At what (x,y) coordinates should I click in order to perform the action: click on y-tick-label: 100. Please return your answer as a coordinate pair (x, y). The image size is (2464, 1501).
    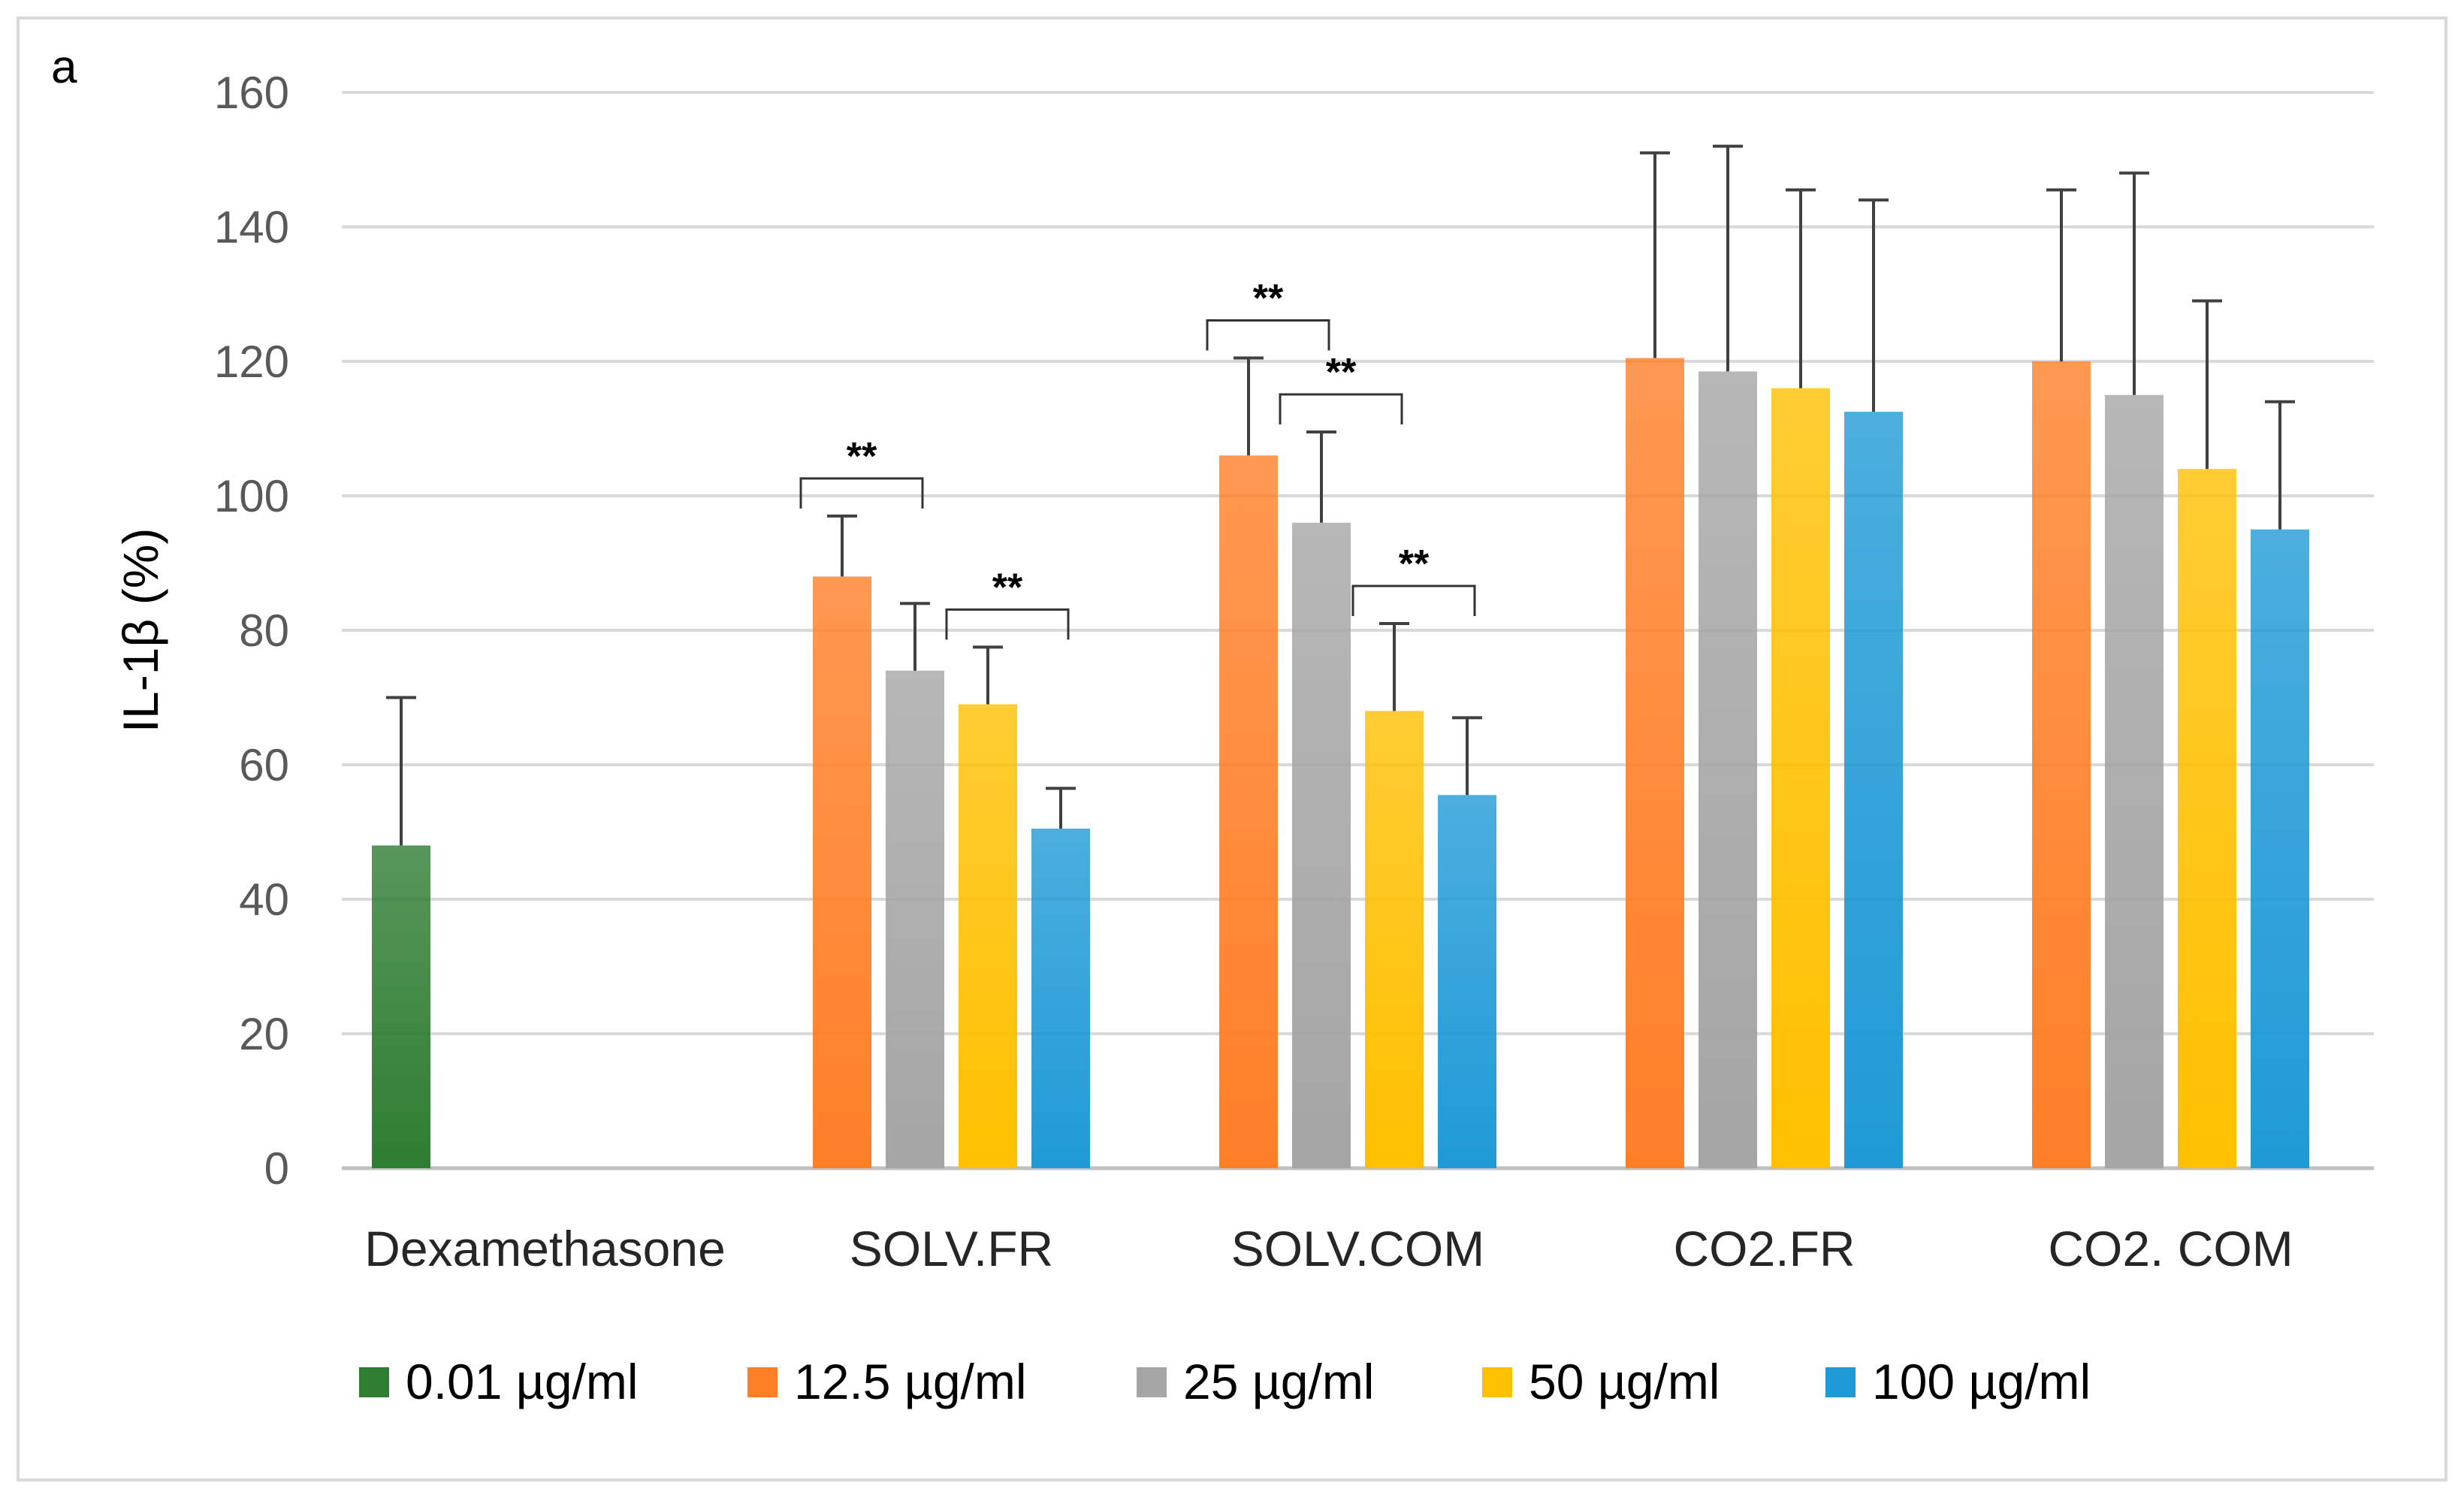
    Looking at the image, I should click on (252, 496).